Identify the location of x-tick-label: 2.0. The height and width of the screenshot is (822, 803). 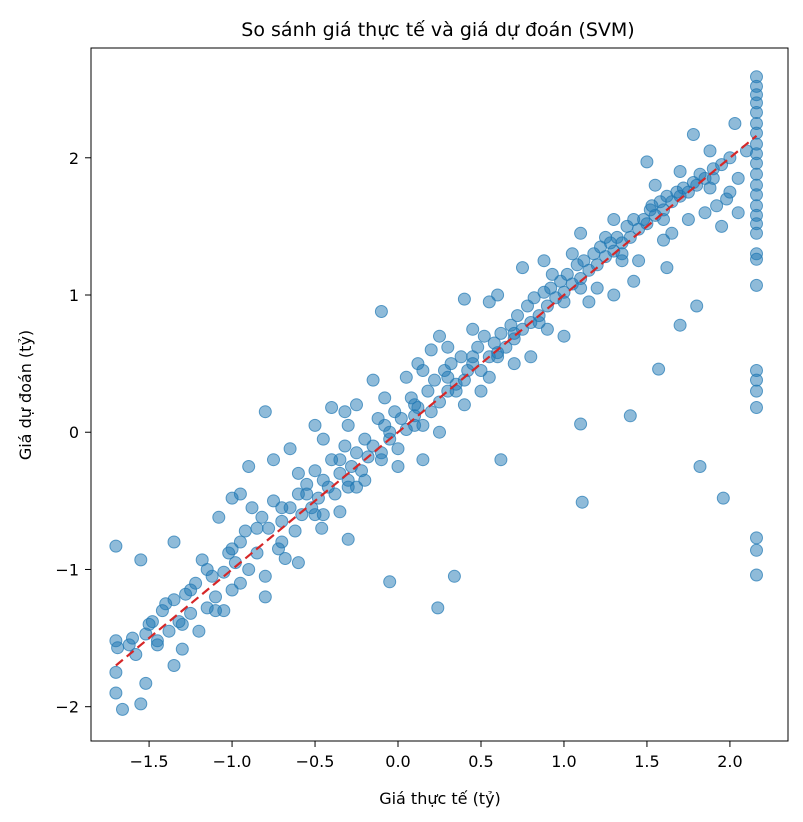
(729, 761).